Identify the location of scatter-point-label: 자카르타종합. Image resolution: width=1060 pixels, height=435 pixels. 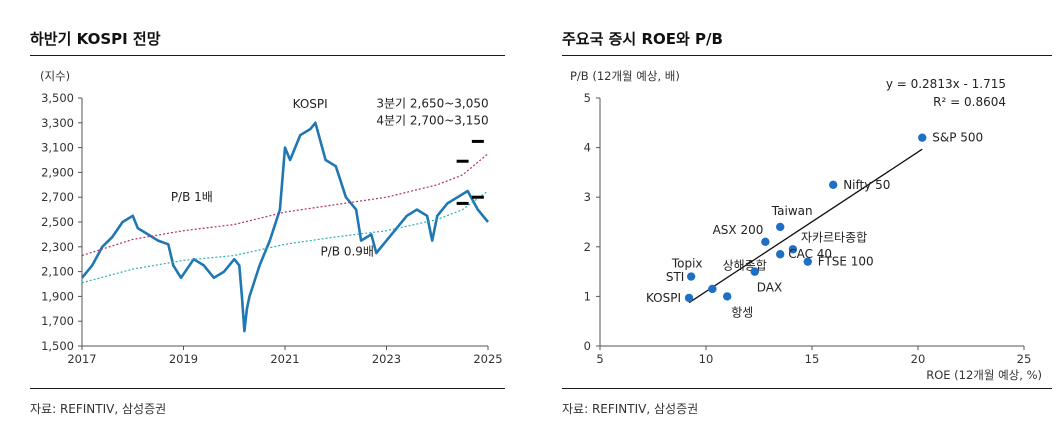
(834, 237).